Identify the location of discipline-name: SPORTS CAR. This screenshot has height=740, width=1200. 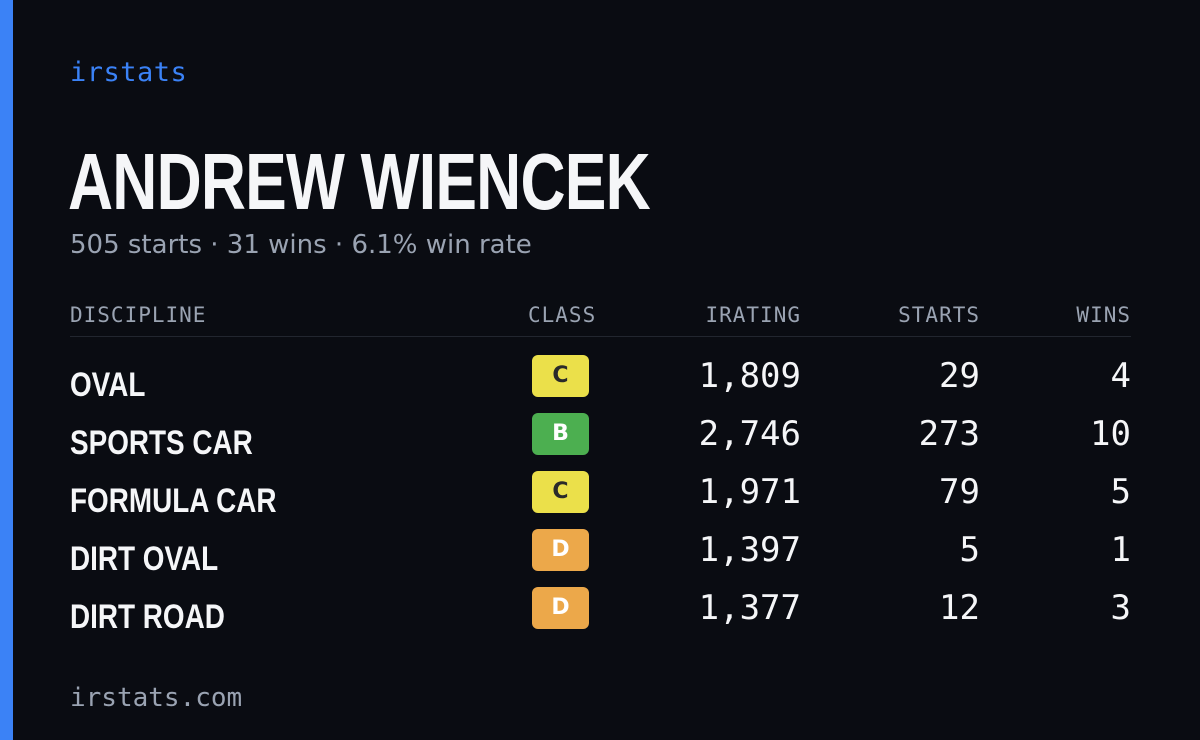
(161, 443).